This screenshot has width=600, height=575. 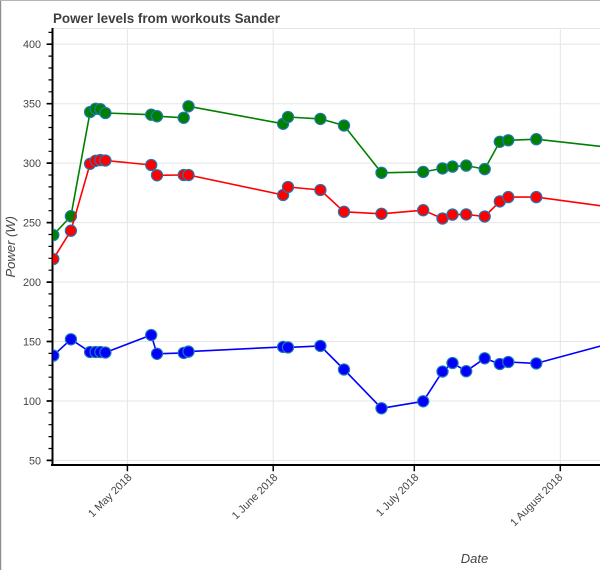 What do you see at coordinates (35, 461) in the screenshot?
I see `svg-text: 50` at bounding box center [35, 461].